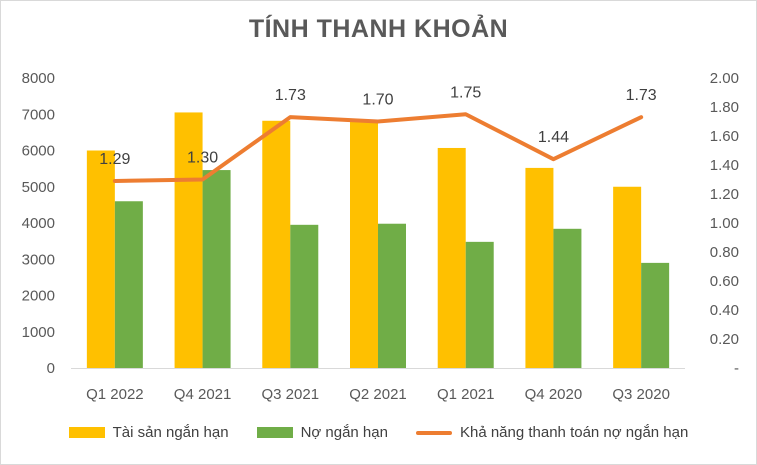  What do you see at coordinates (724, 78) in the screenshot?
I see `y2-tick-label: 2.00` at bounding box center [724, 78].